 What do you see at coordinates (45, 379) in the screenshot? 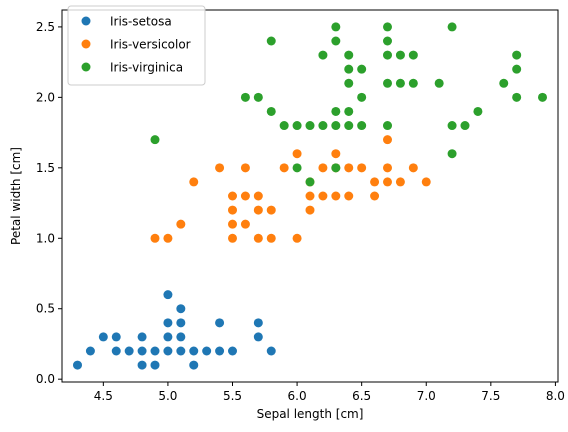
I see `y-tick-label: 0.0` at bounding box center [45, 379].